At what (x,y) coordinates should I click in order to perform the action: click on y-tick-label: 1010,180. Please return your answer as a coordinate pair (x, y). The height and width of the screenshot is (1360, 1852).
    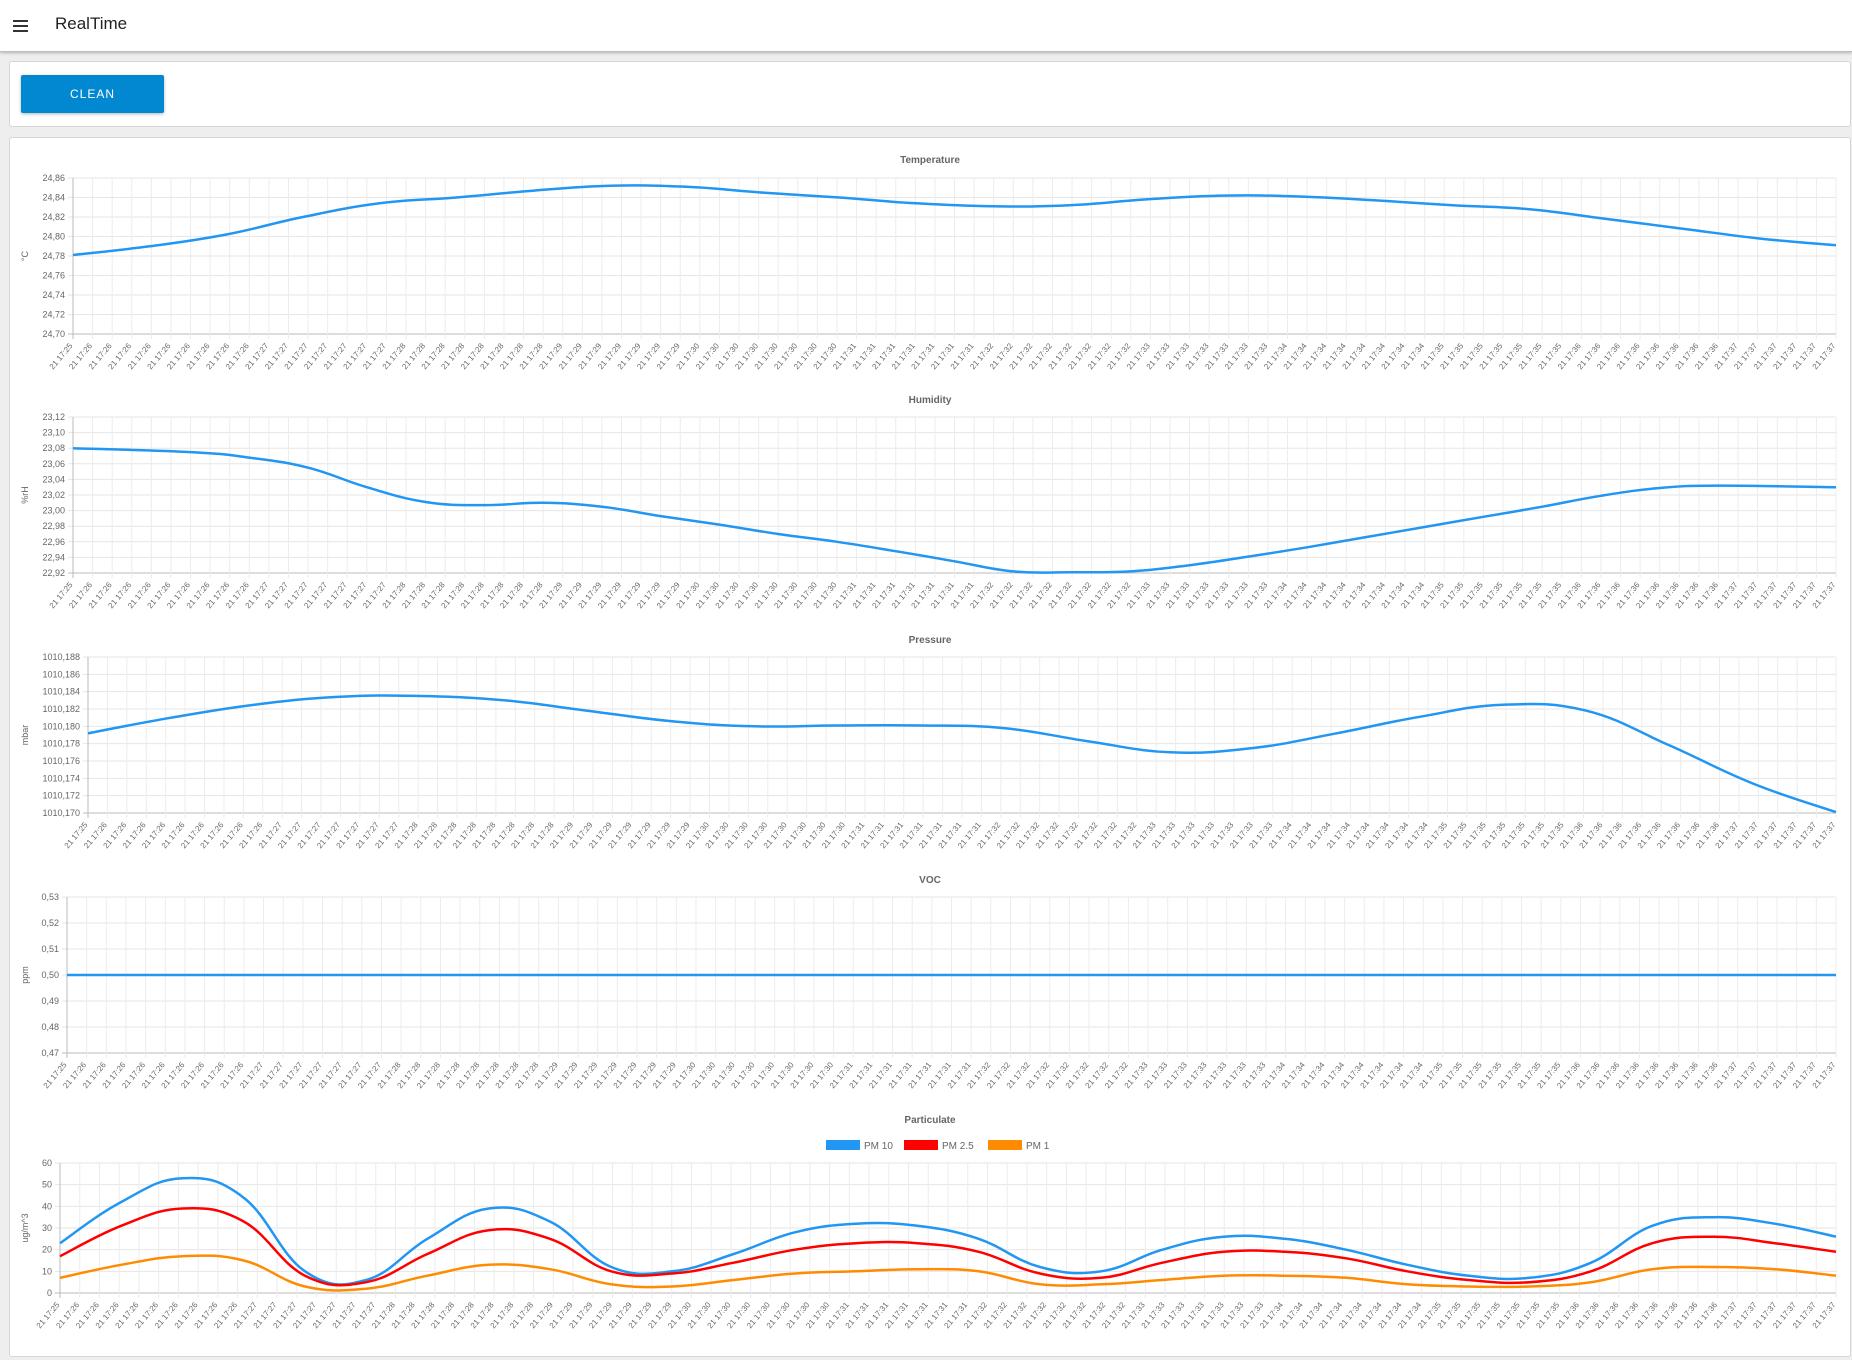
    Looking at the image, I should click on (61, 726).